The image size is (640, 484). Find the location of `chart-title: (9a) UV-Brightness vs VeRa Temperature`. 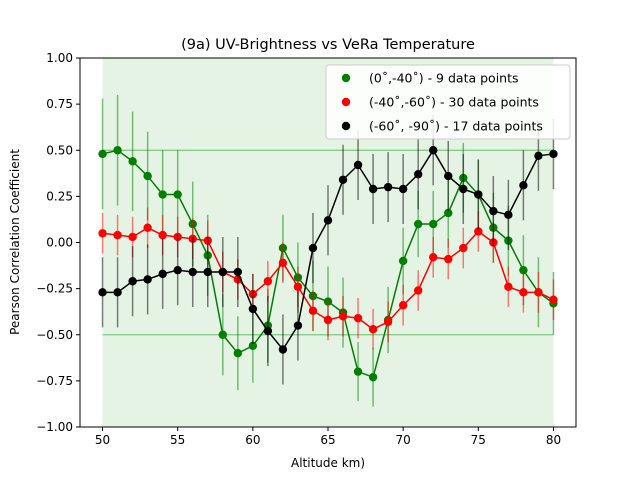

chart-title: (9a) UV-Brightness vs VeRa Temperature is located at coordinates (328, 45).